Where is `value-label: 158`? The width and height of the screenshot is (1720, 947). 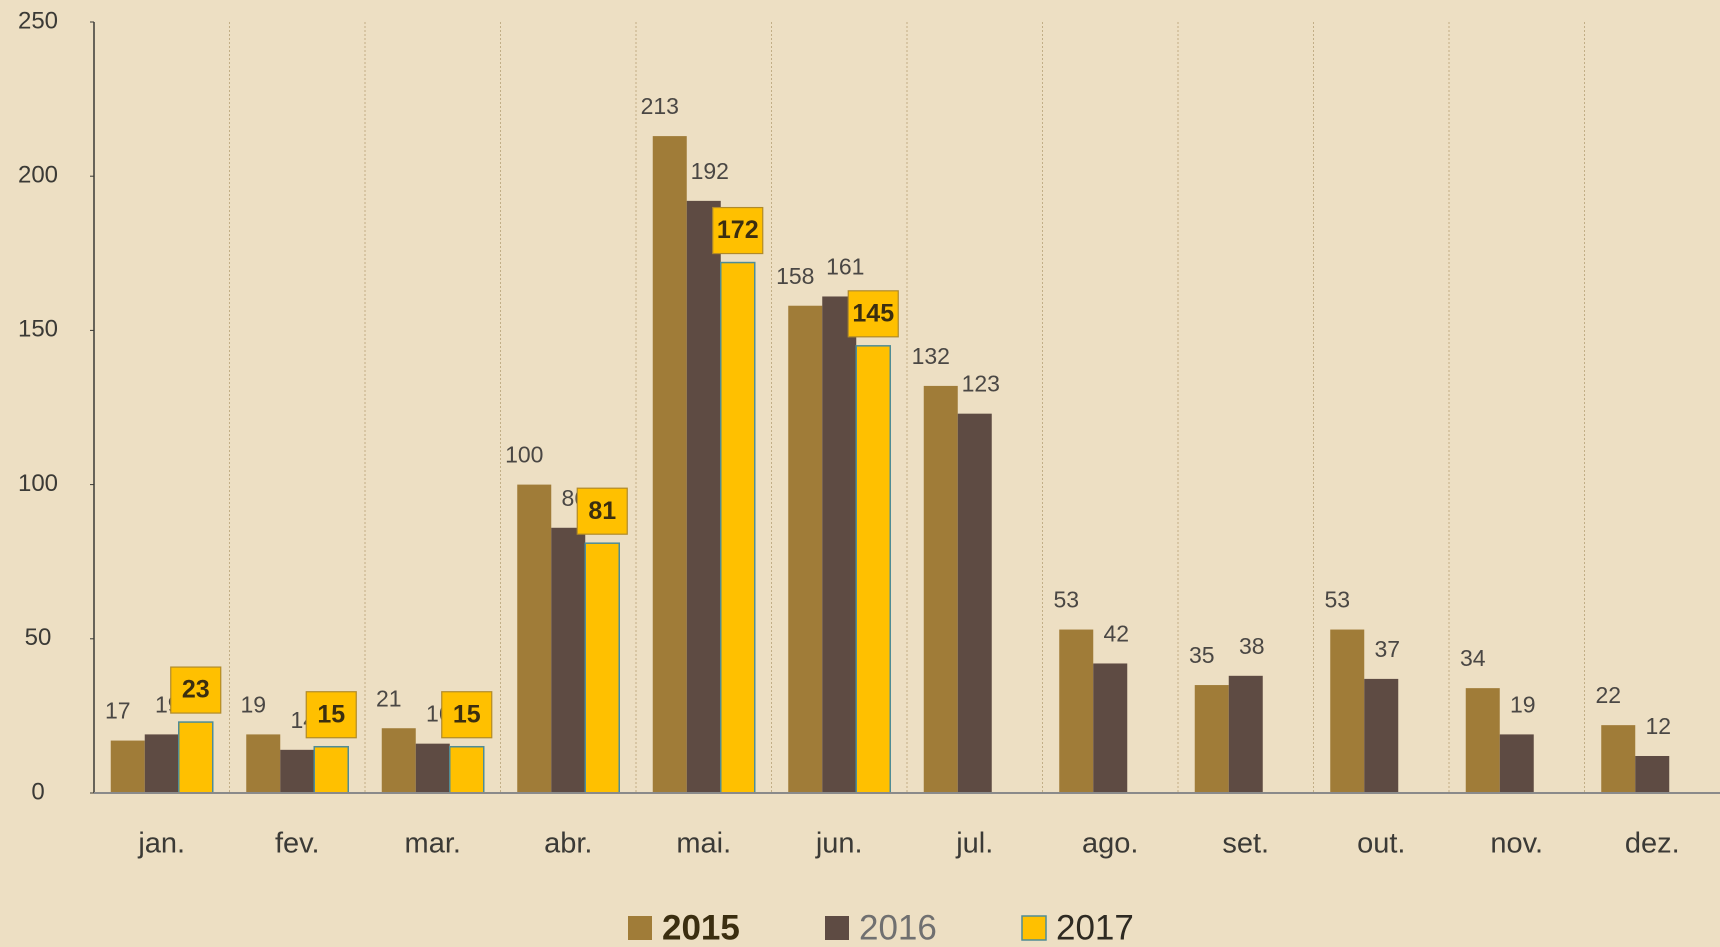
value-label: 158 is located at coordinates (795, 276).